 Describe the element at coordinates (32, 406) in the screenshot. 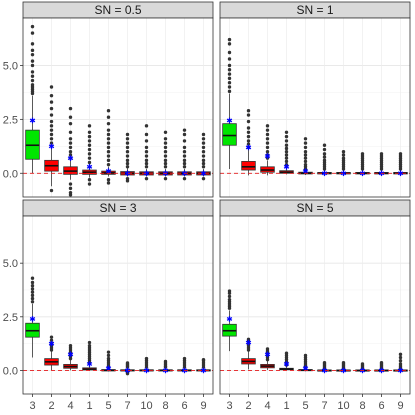

I see `x-tick-label: 3` at that location.